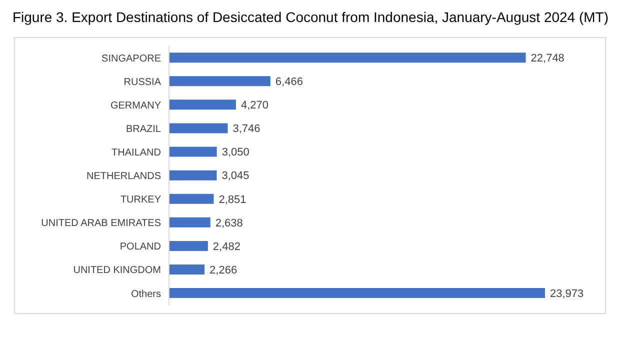 The height and width of the screenshot is (358, 621). Describe the element at coordinates (226, 246) in the screenshot. I see `data-label: 2,482` at that location.